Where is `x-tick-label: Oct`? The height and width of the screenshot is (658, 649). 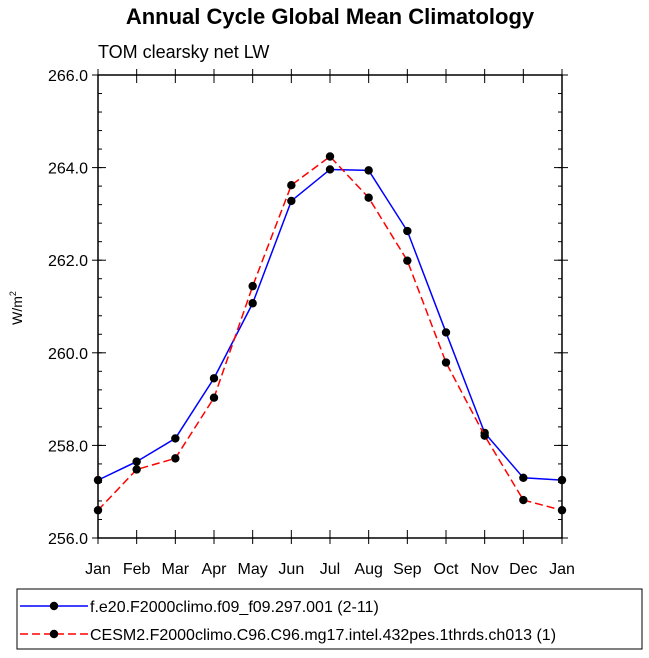 x-tick-label: Oct is located at coordinates (446, 569).